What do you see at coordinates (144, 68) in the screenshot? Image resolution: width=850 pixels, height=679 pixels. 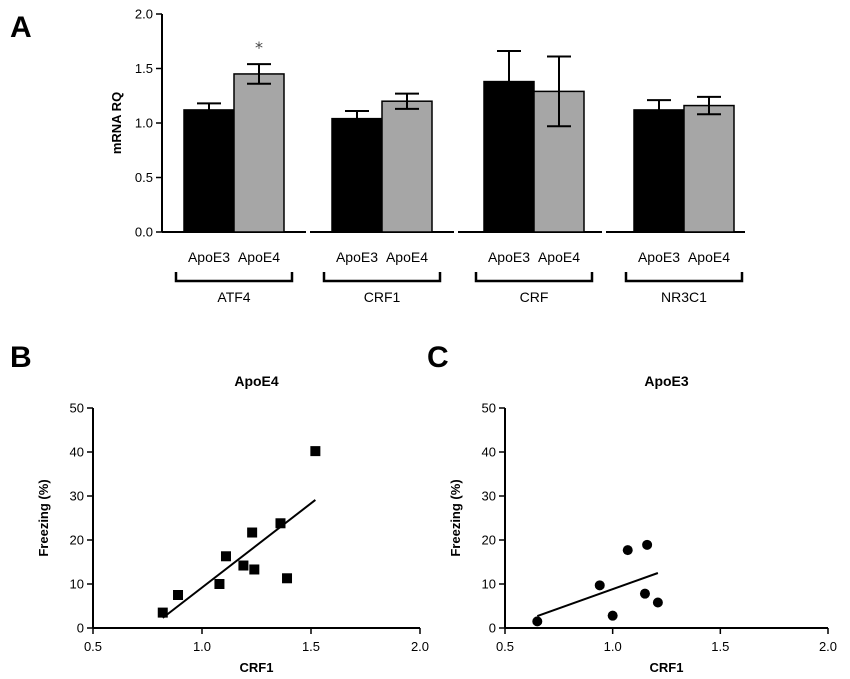 I see `y-tick-label: 1.5` at bounding box center [144, 68].